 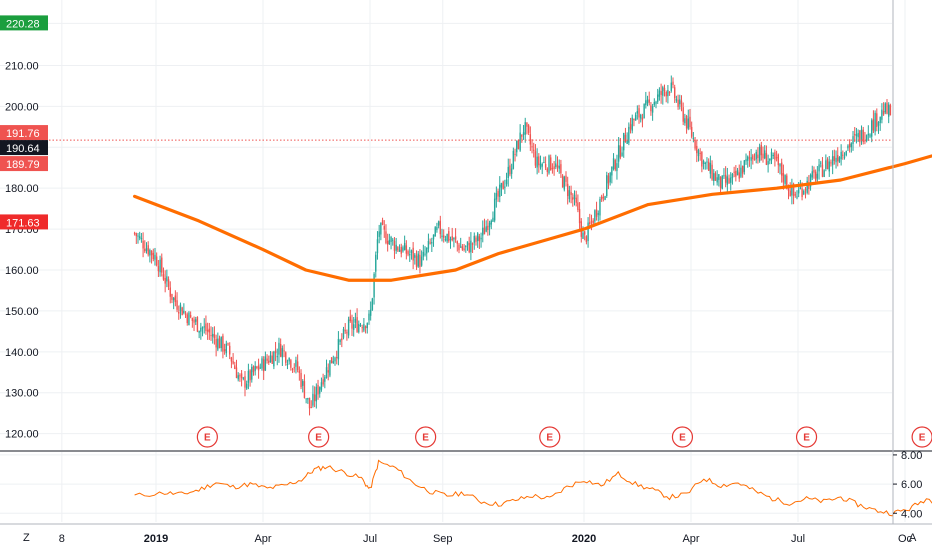 I want to click on toolbar-right-label: A, so click(x=913, y=538).